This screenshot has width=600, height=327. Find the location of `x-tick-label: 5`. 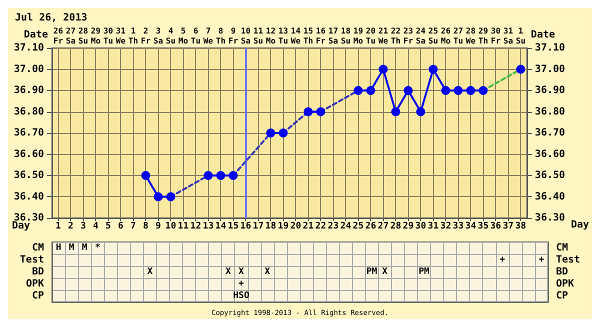

x-tick-label: 5 is located at coordinates (108, 227).